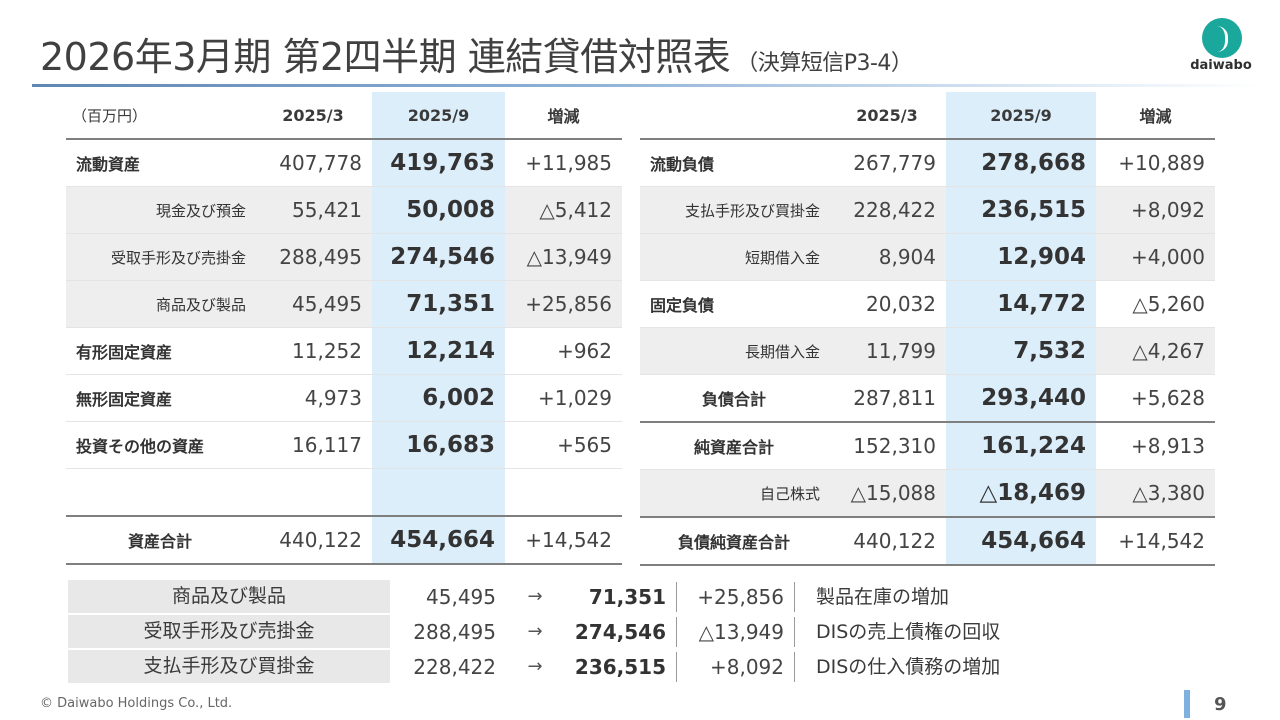 This screenshot has height=720, width=1280. Describe the element at coordinates (563, 210) in the screenshot. I see `diff-value: △5,412` at that location.